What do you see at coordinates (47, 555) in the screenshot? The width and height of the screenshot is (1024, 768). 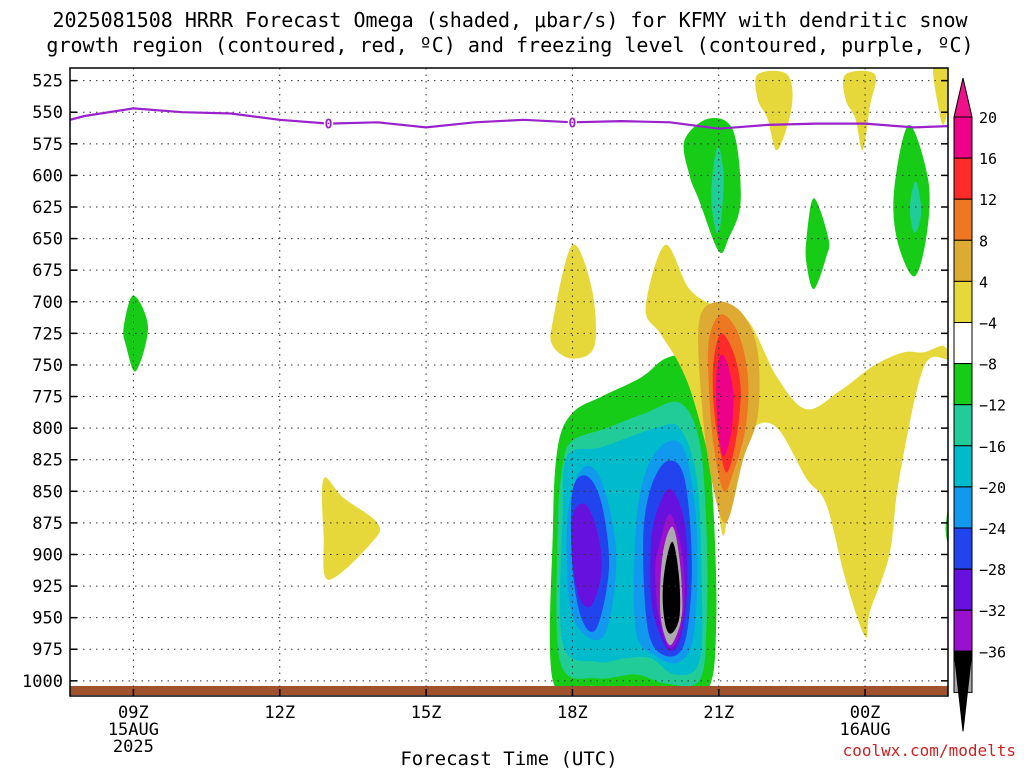 I see `y-tick-label: 900` at bounding box center [47, 555].